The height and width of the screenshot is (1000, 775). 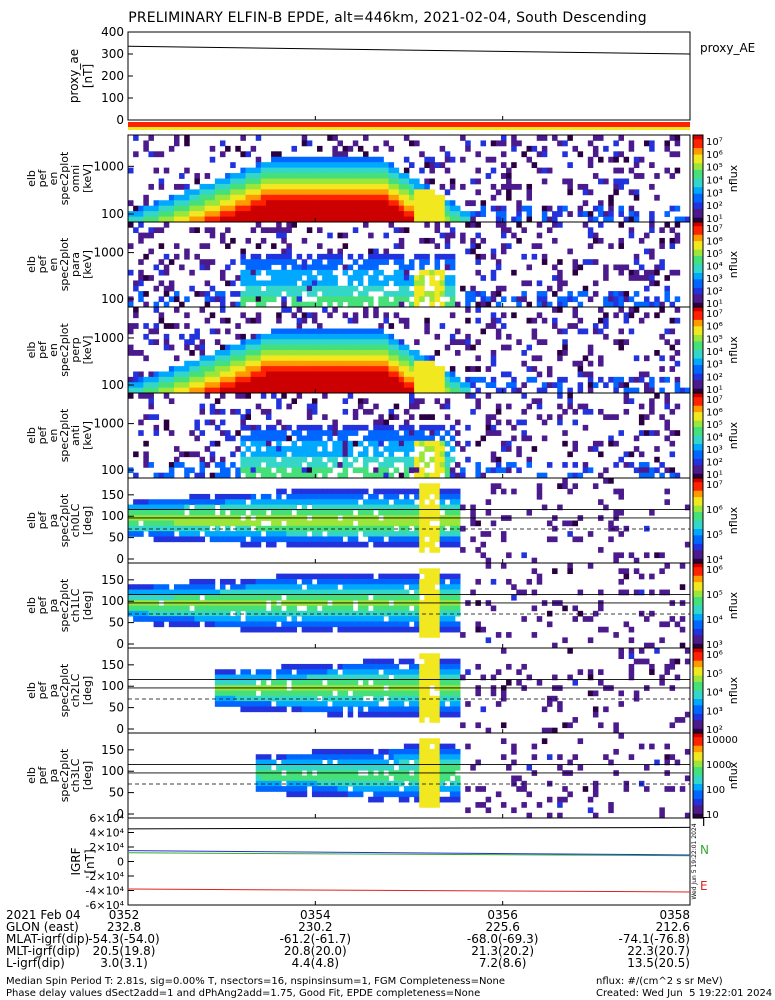 What do you see at coordinates (404, 436) in the screenshot?
I see `spectrogram-spec-en-anti` at bounding box center [404, 436].